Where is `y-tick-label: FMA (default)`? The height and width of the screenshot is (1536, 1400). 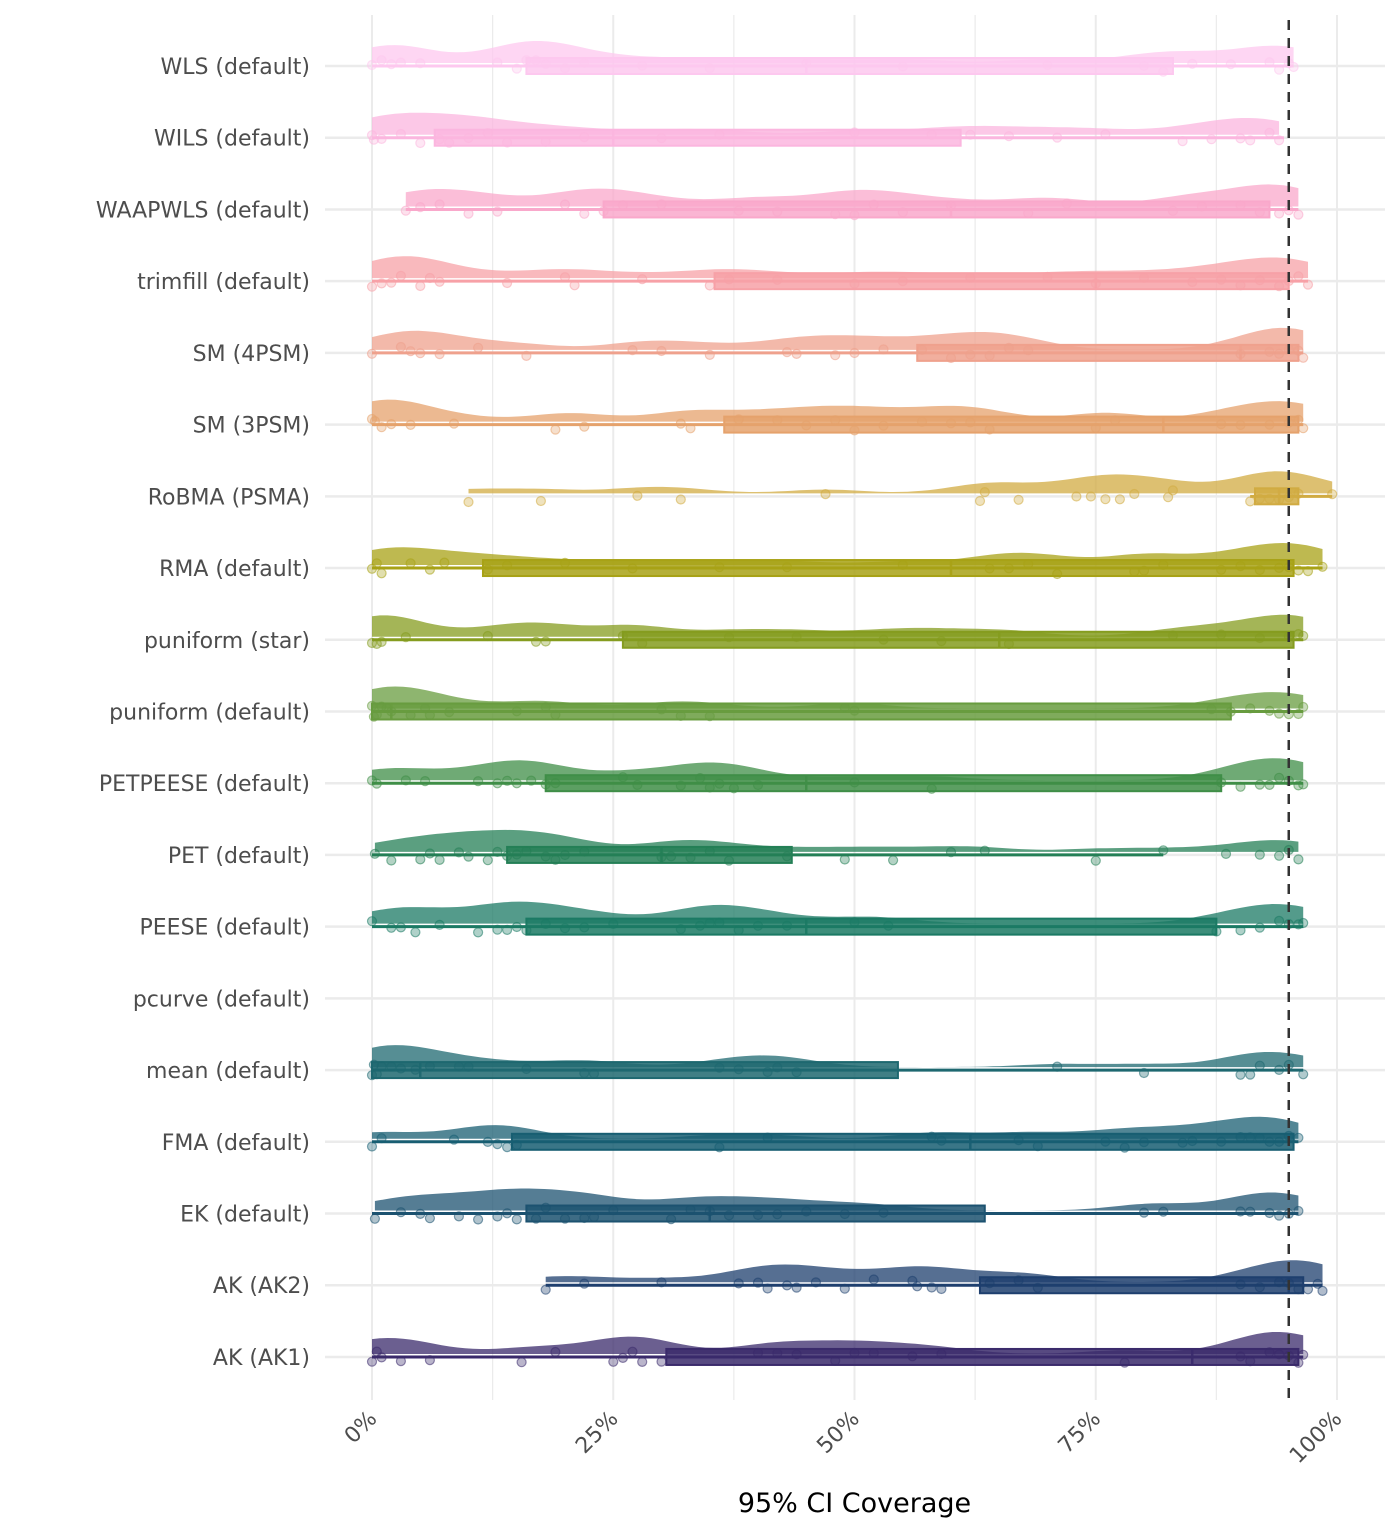
y-tick-label: FMA (default) is located at coordinates (236, 1143).